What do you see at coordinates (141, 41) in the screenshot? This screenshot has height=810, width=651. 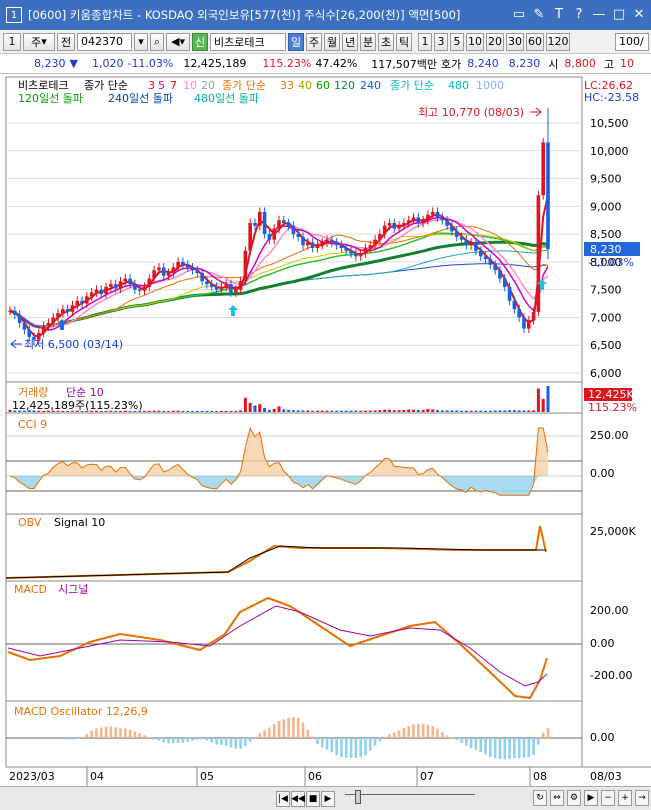 I see `code-dropdown-icon: ▾` at bounding box center [141, 41].